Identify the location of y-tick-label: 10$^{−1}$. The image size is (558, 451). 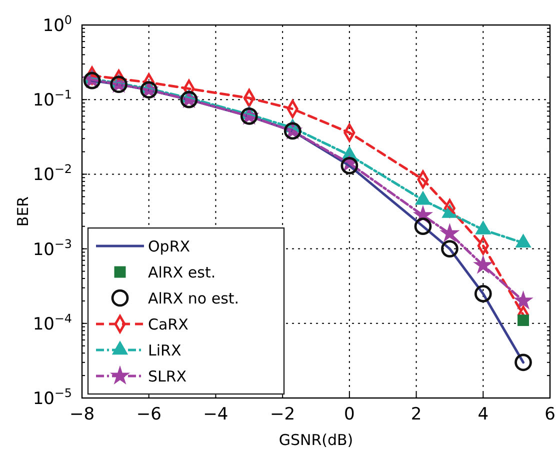
(52, 99).